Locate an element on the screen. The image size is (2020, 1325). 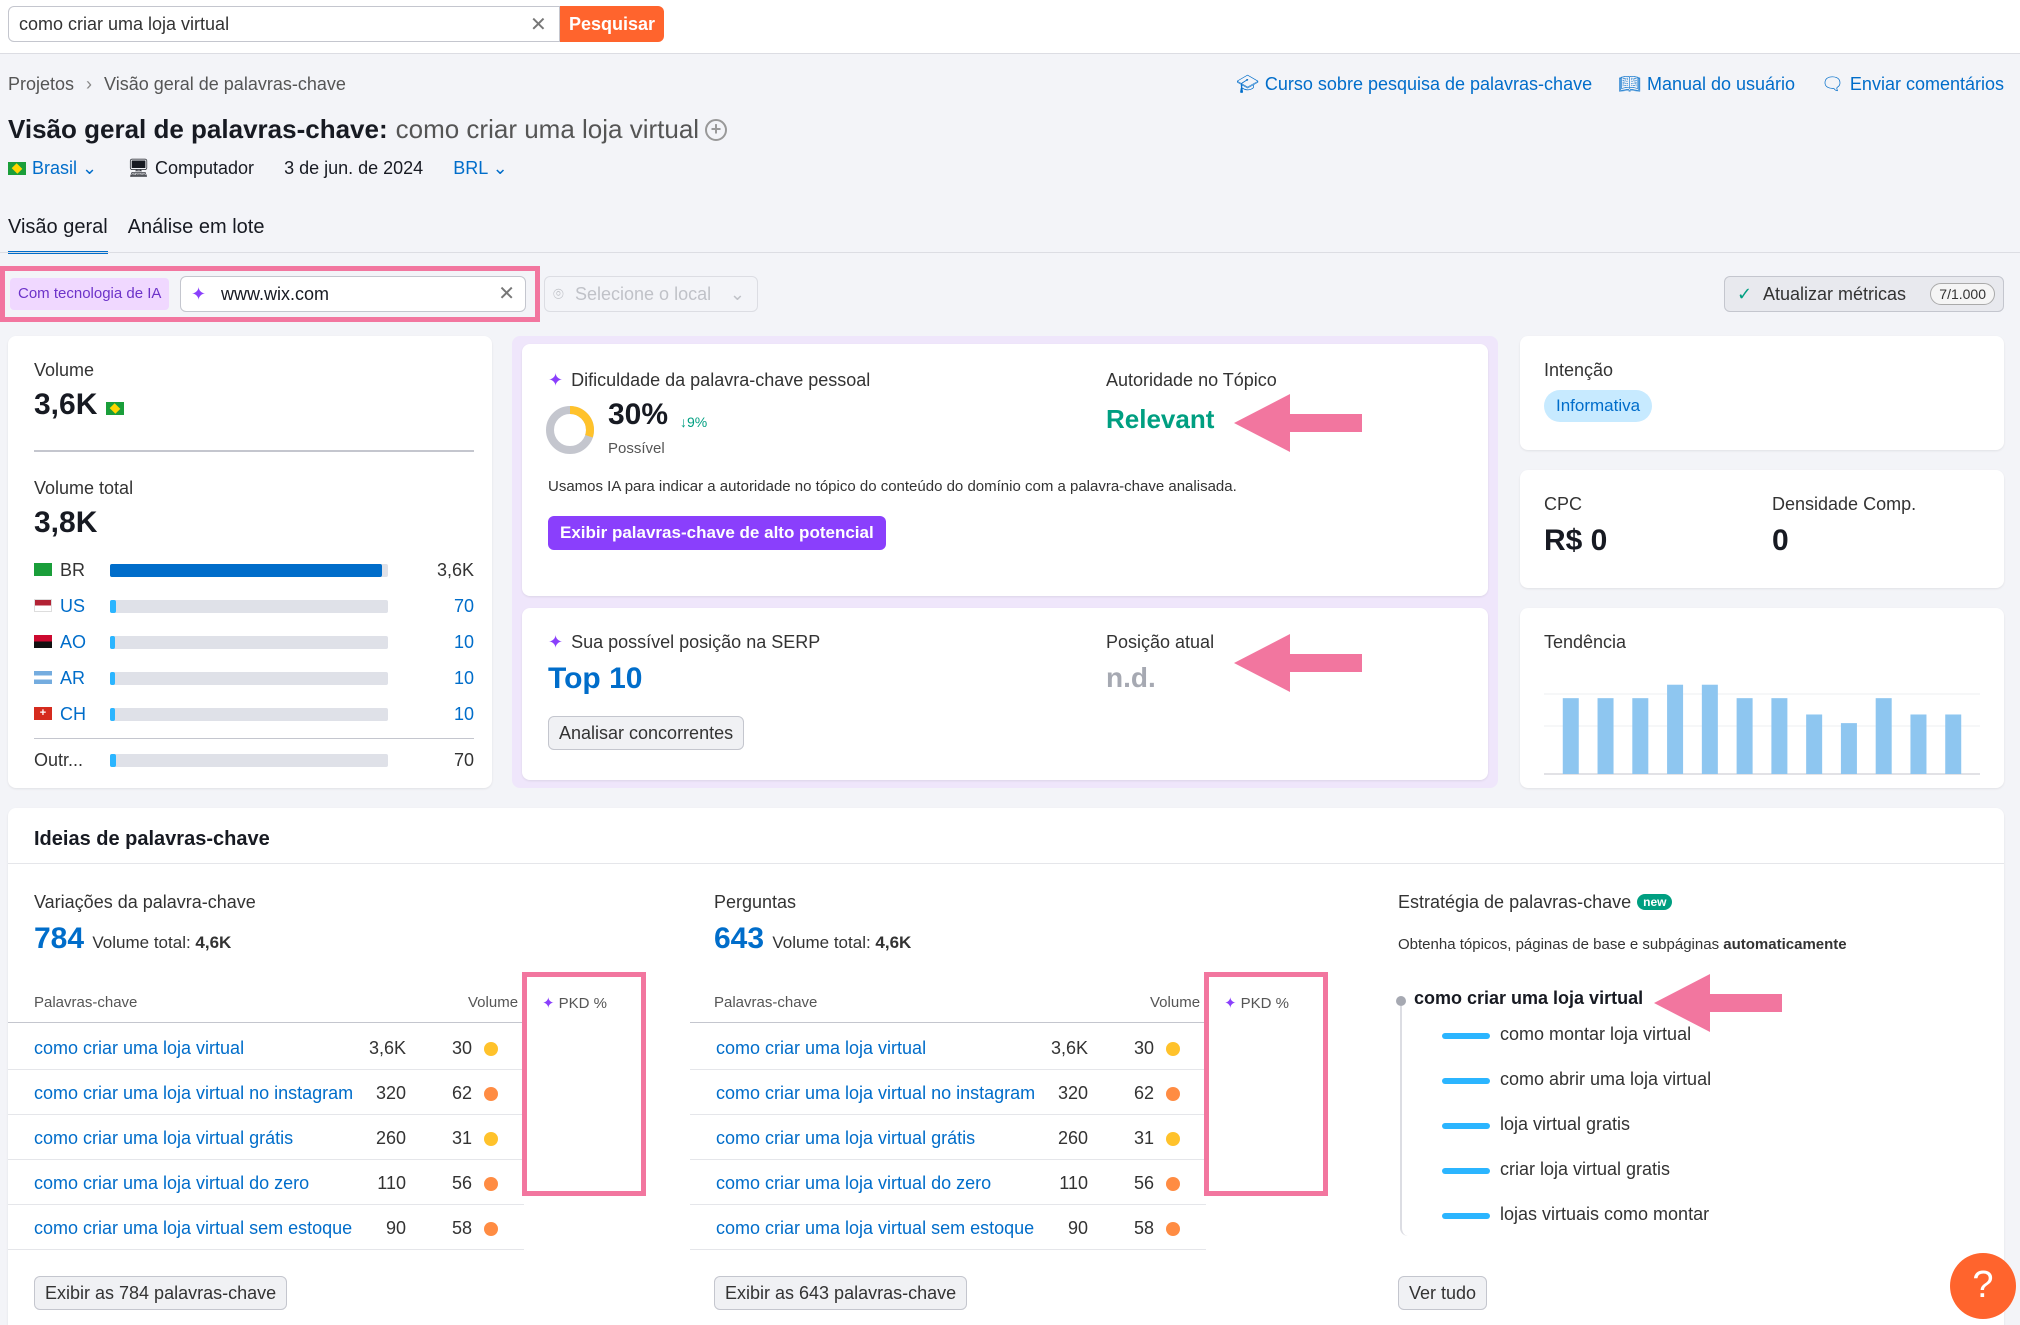
current-position-label: Posição atual is located at coordinates (1160, 642).